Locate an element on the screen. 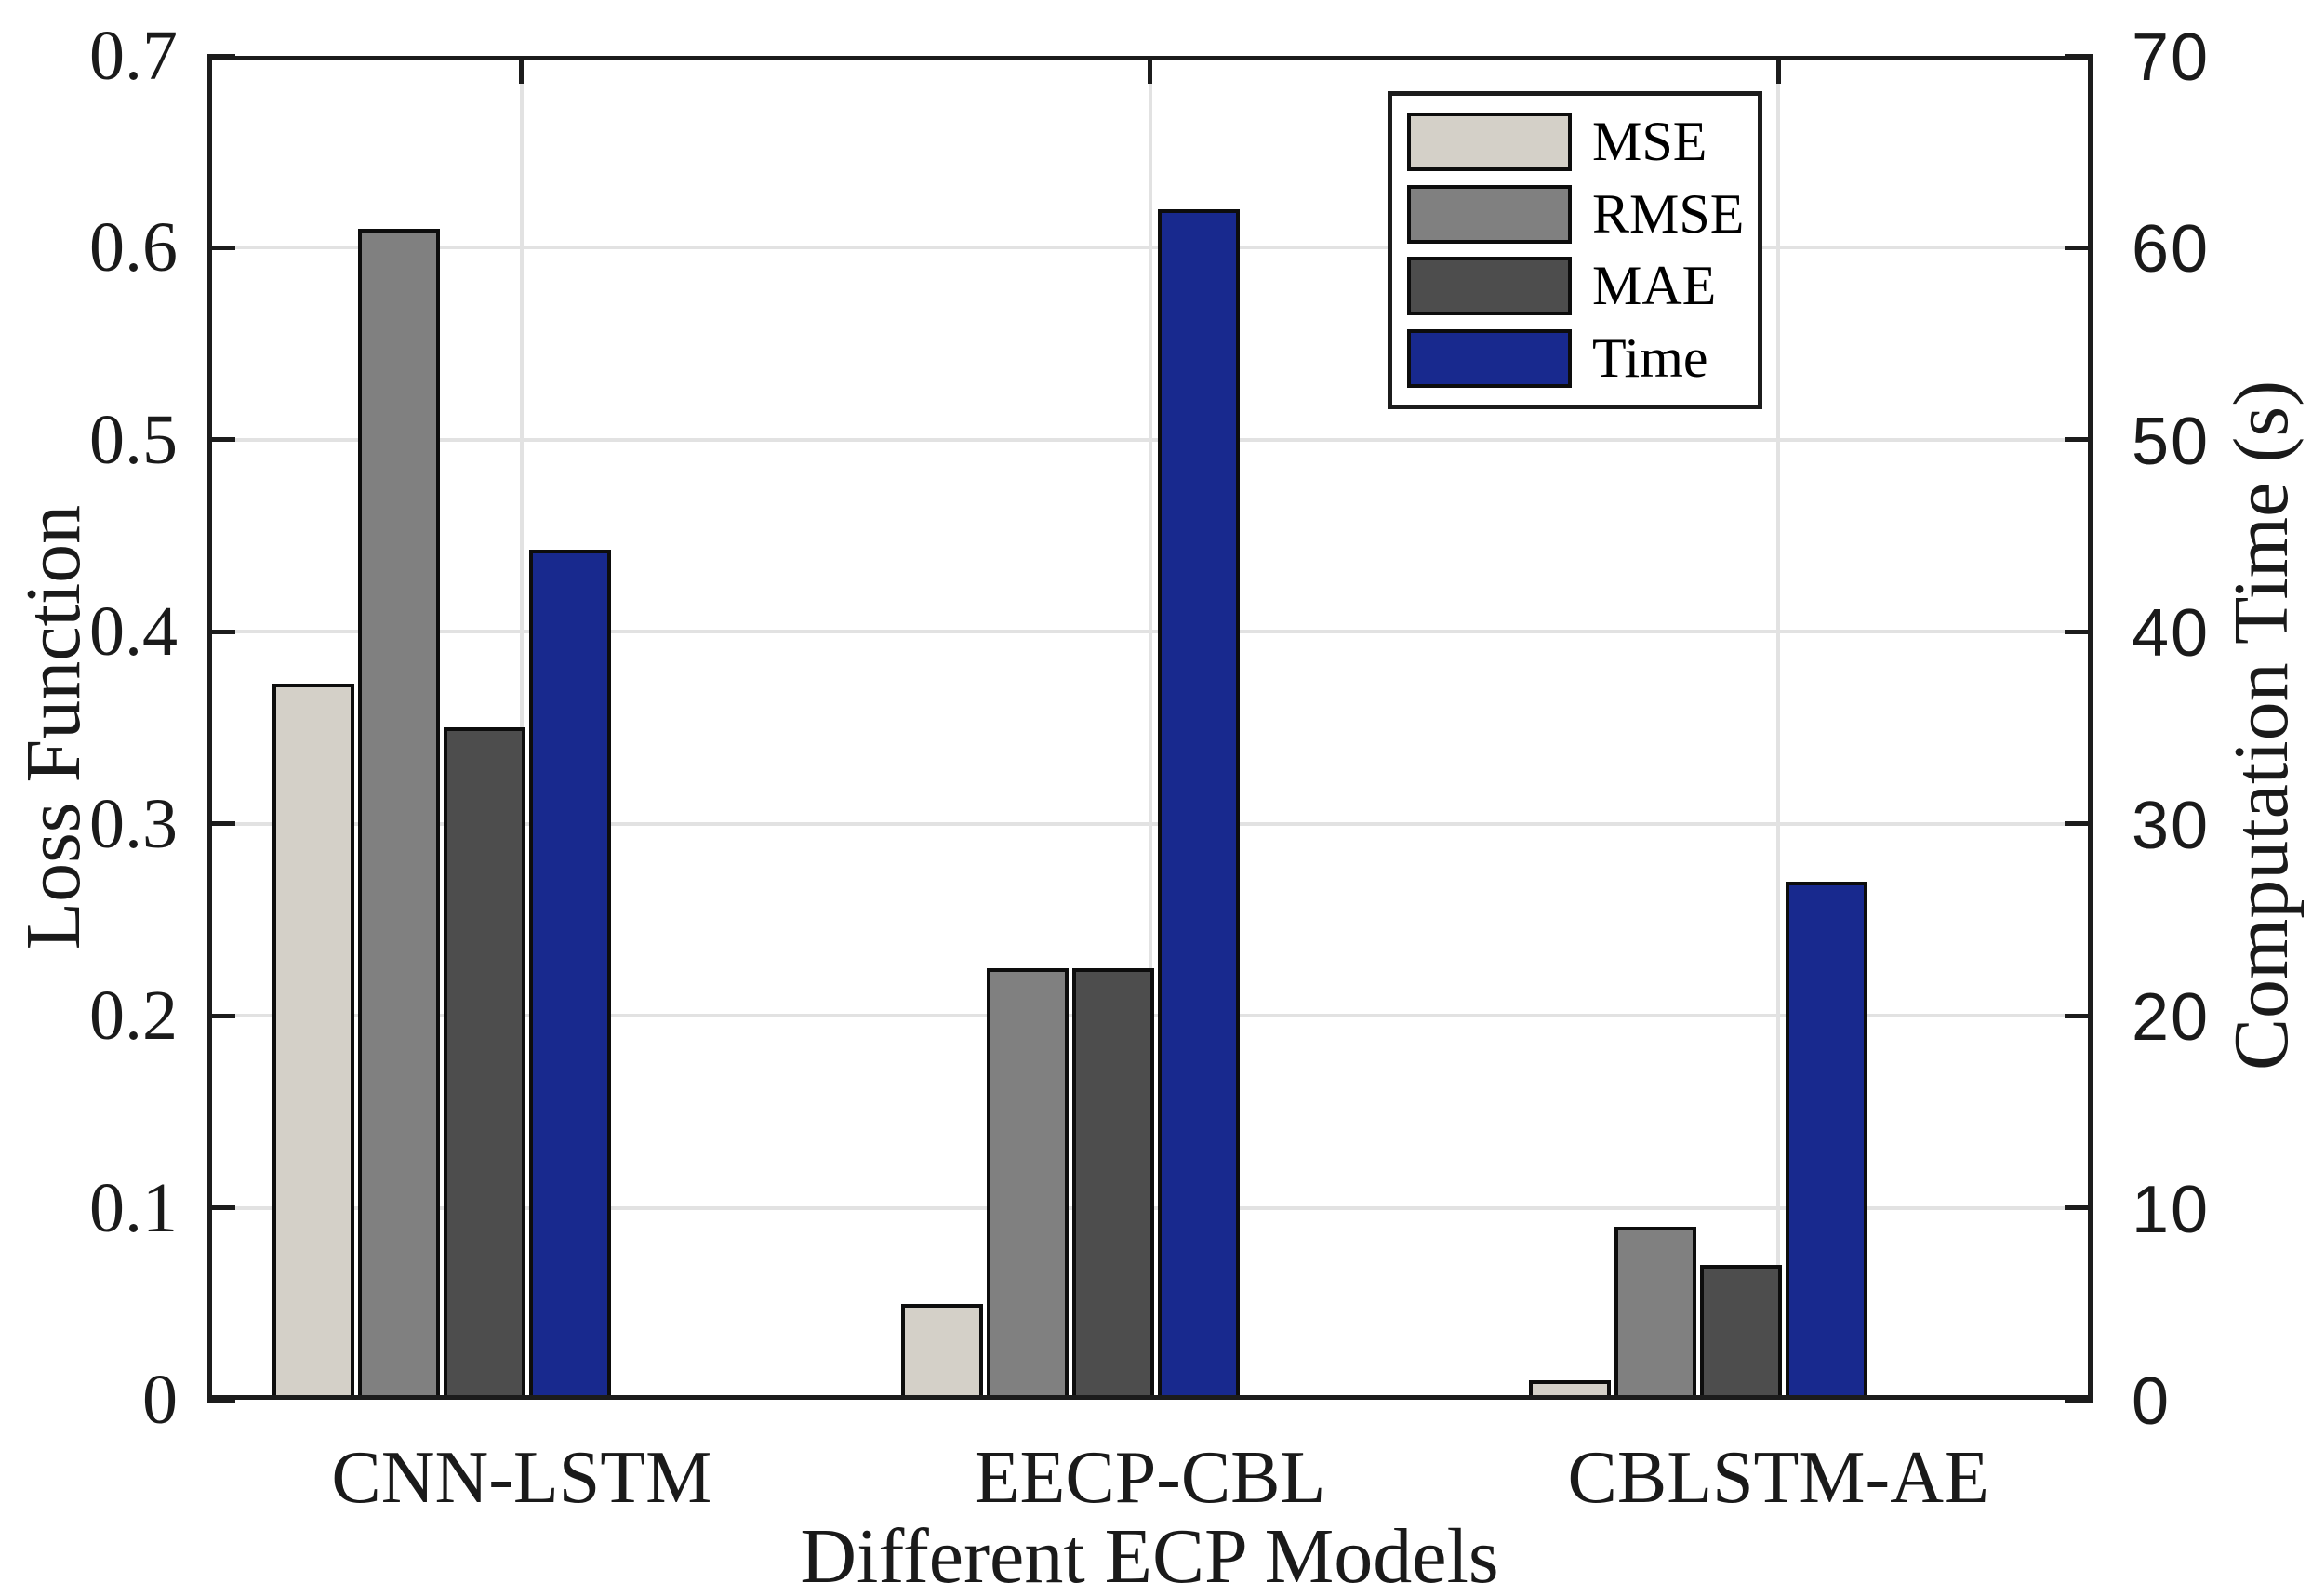  left-y-tick-0.4 is located at coordinates (221, 632).